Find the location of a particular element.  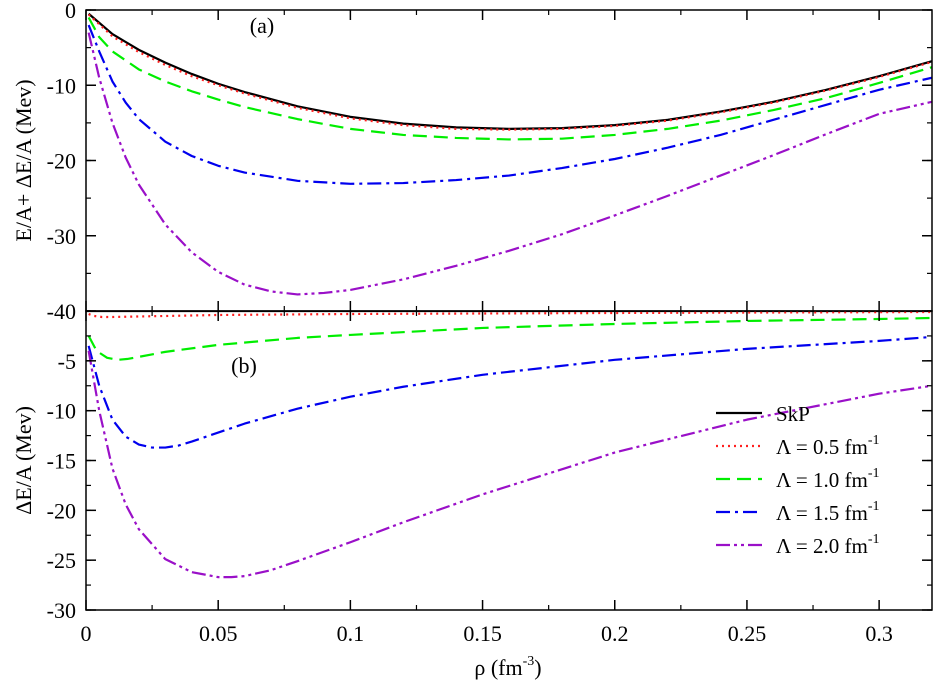

x-tick-label: 0 is located at coordinates (86, 633).